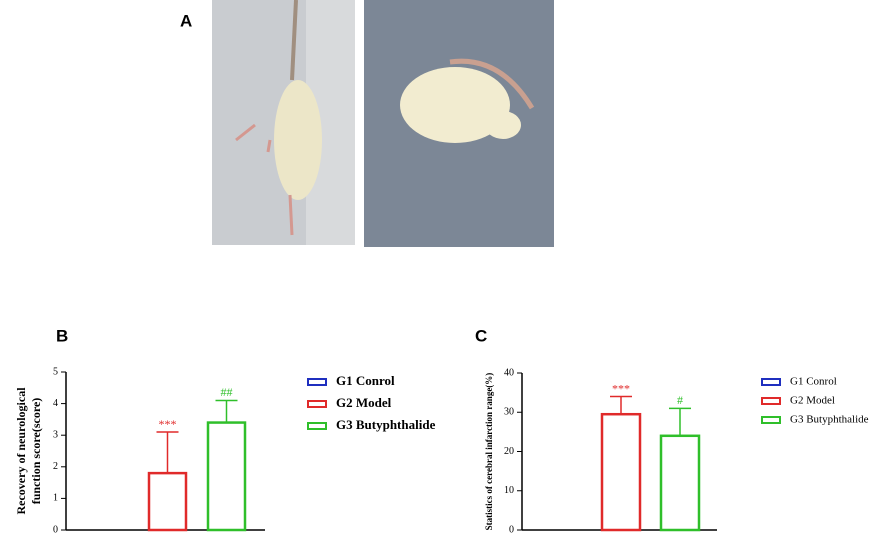 The height and width of the screenshot is (554, 894). I want to click on y-tick-label: 10, so click(509, 490).